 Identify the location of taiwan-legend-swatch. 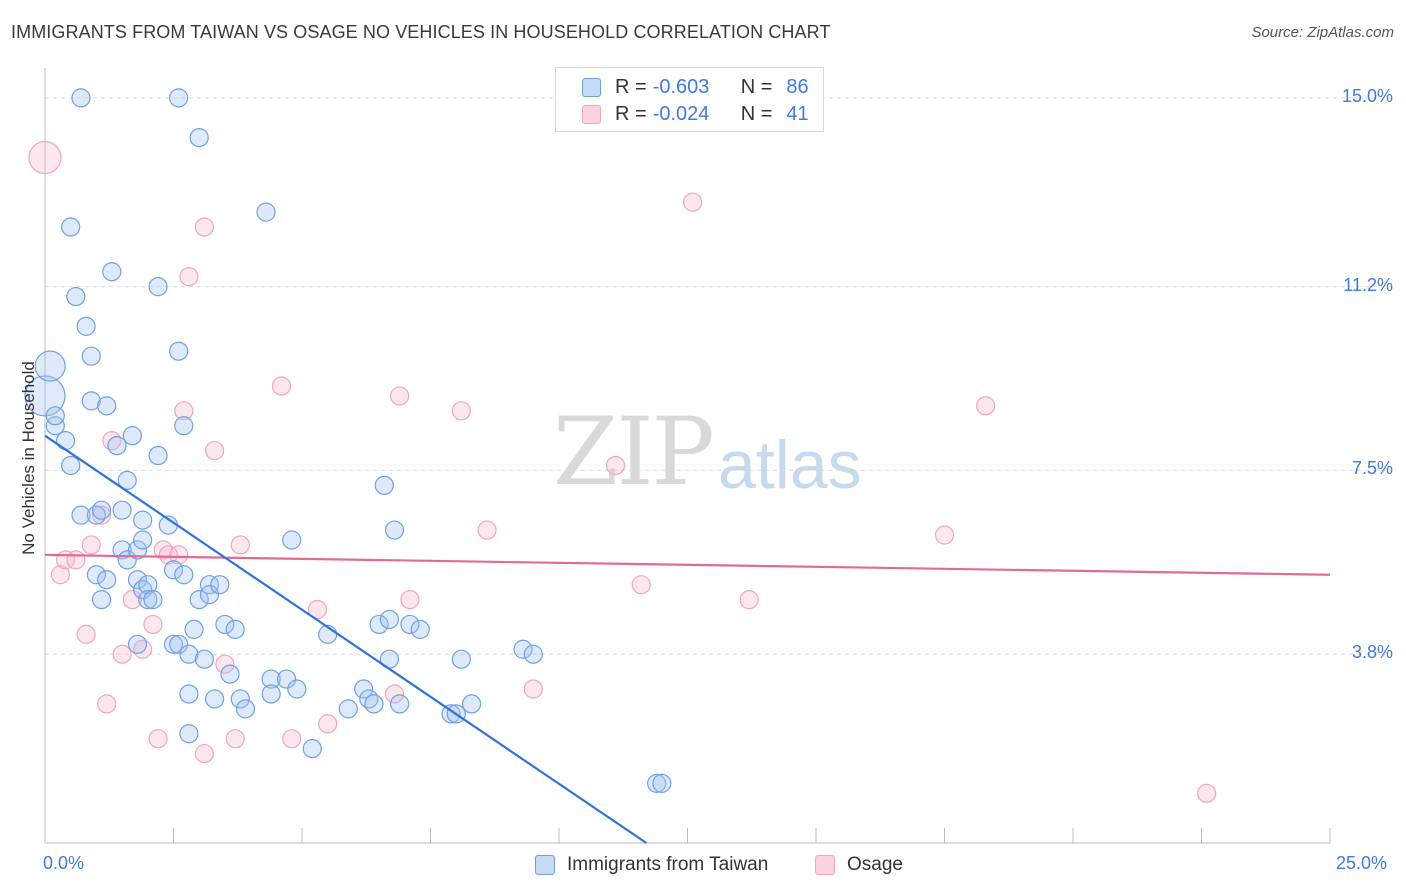
(545, 865).